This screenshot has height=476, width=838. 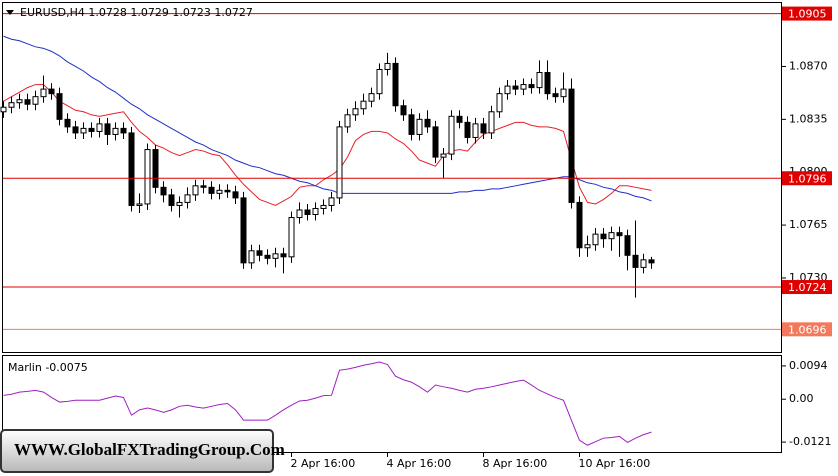 What do you see at coordinates (615, 463) in the screenshot?
I see `x-tick-label: 10 Apr 16:00` at bounding box center [615, 463].